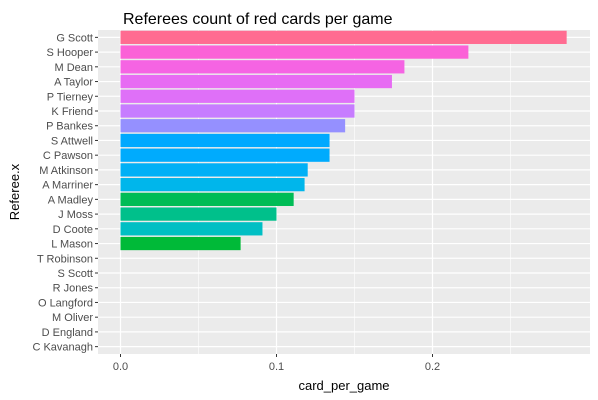  I want to click on y-tick-label: G Scott, so click(74, 38).